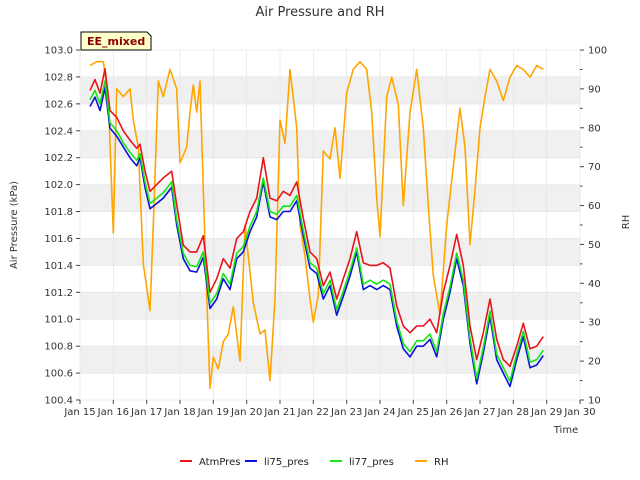 The height and width of the screenshot is (480, 640). Describe the element at coordinates (413, 412) in the screenshot. I see `x-tick-label: Jan 25` at that location.